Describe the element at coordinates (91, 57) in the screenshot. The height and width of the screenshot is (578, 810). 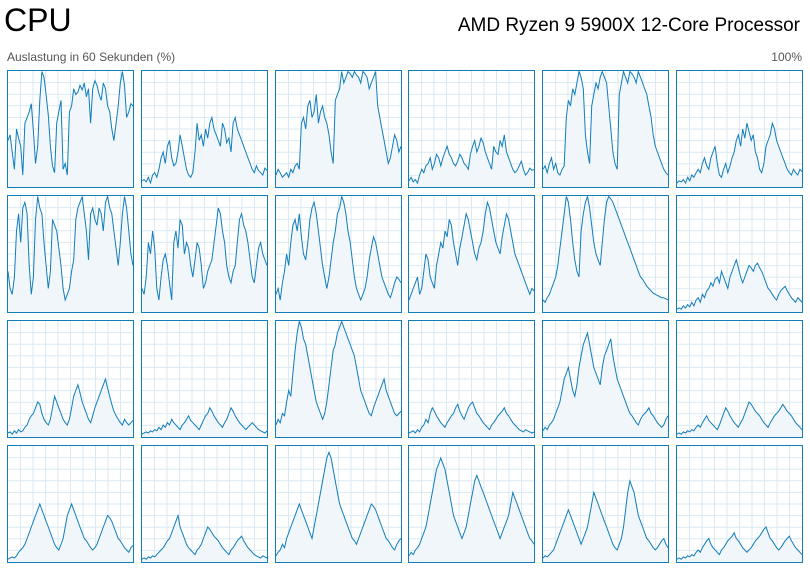
I see `utilization-label: Auslastung in 60 Sekunden (%)` at that location.